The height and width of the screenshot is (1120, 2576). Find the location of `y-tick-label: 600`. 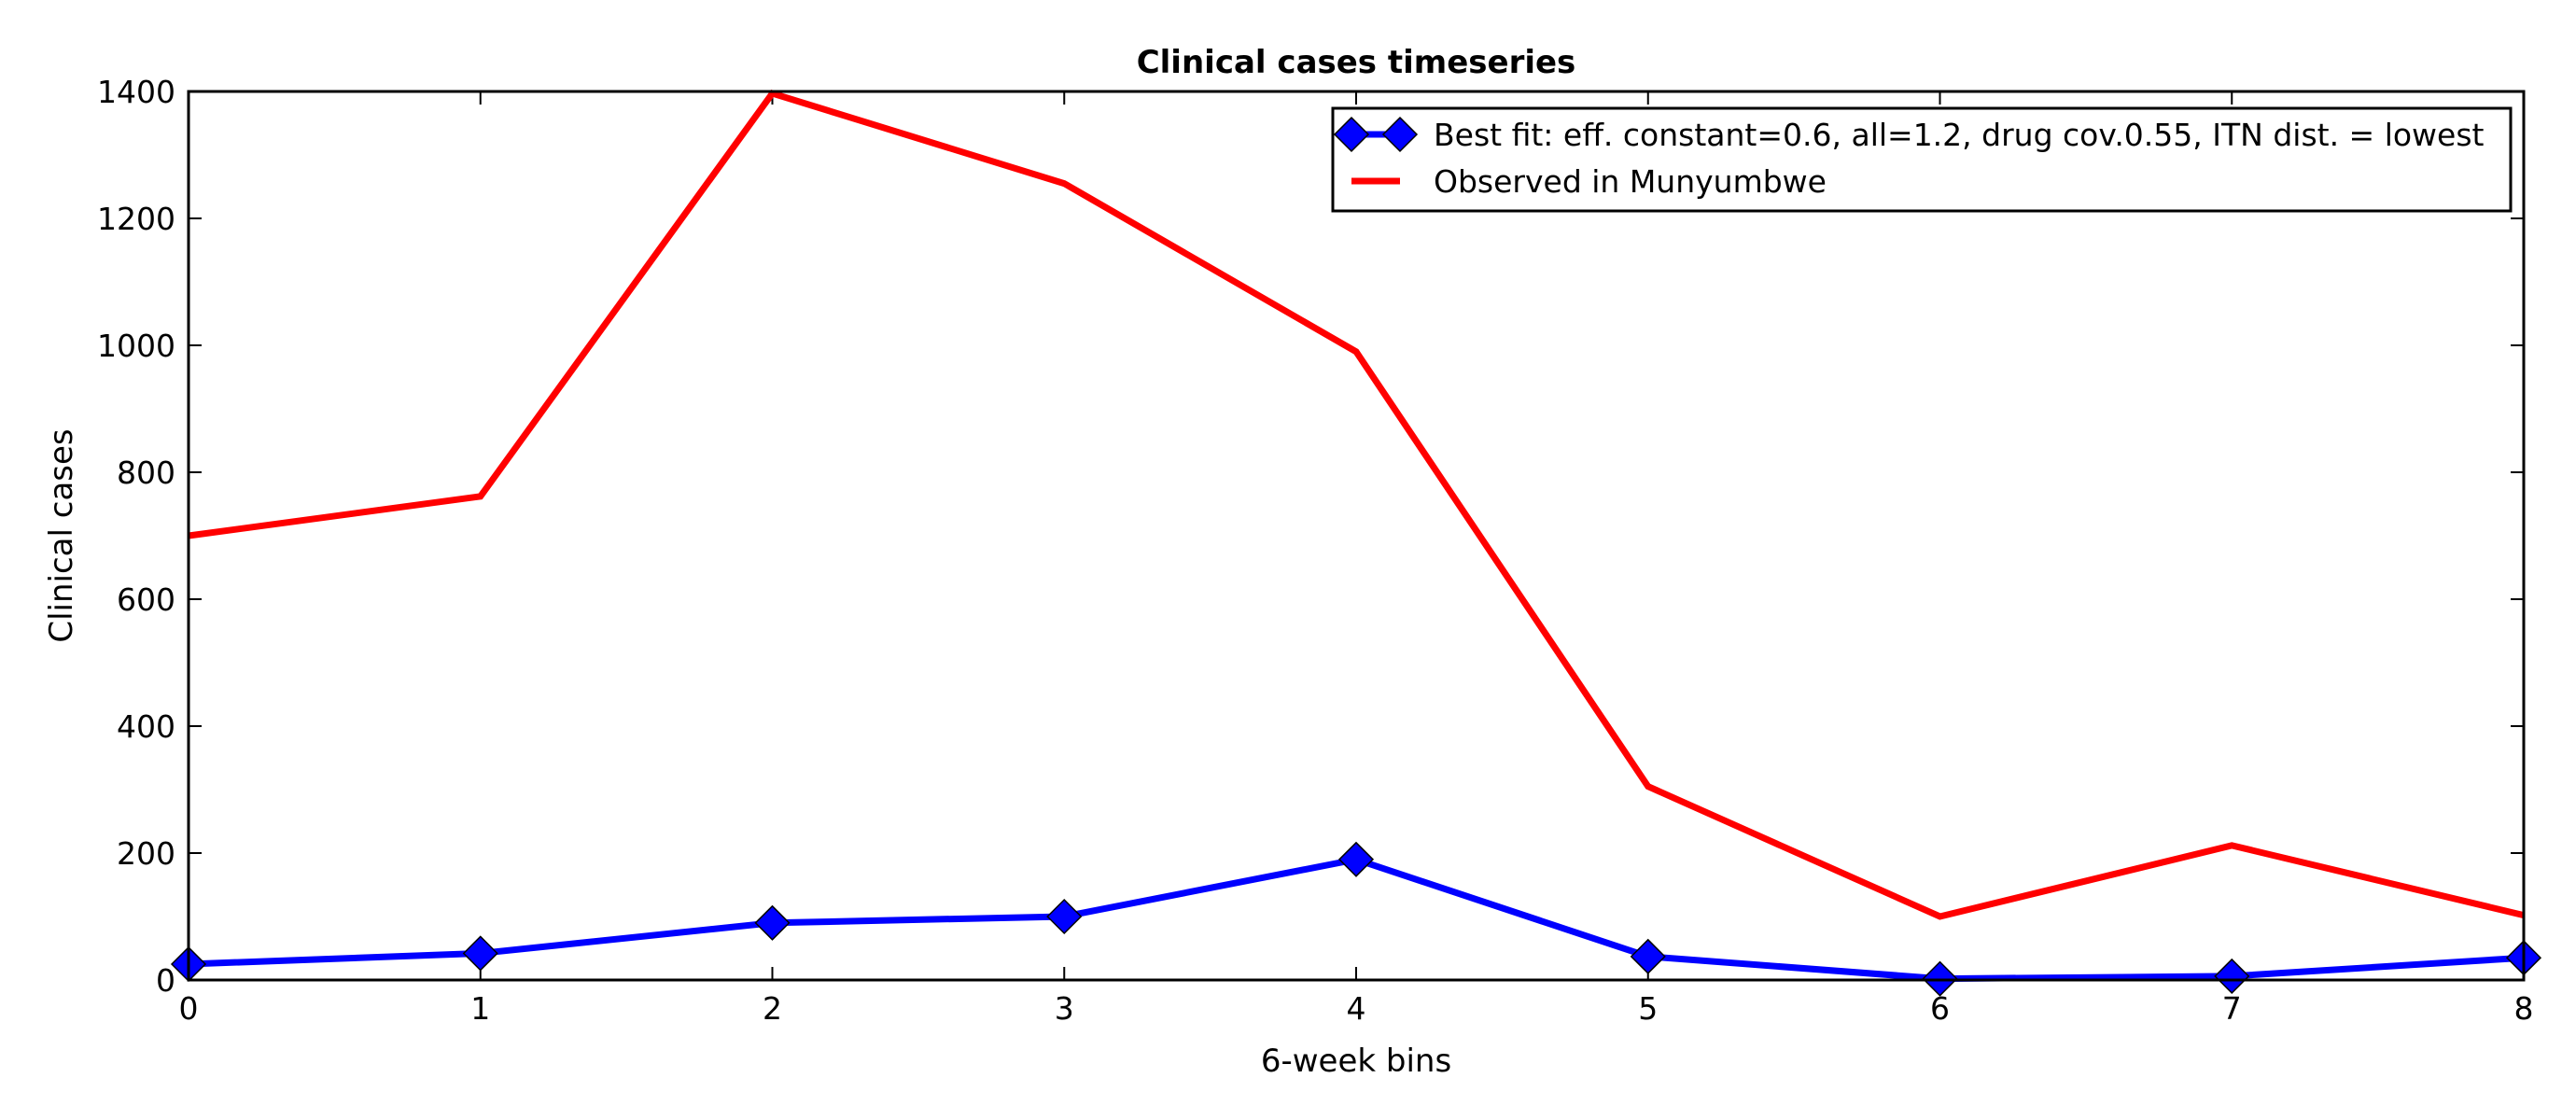

y-tick-label: 600 is located at coordinates (146, 599).